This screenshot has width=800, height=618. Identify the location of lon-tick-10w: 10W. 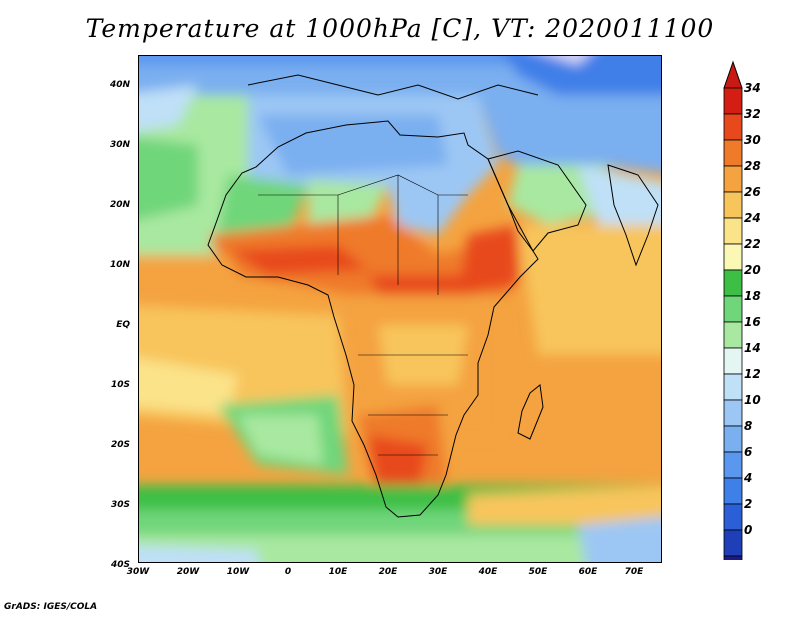
(238, 572).